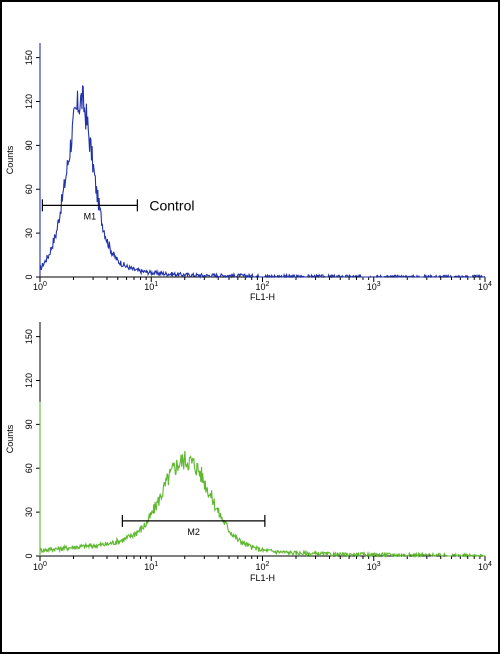 This screenshot has width=500, height=654. I want to click on marker-label: M2, so click(193, 532).